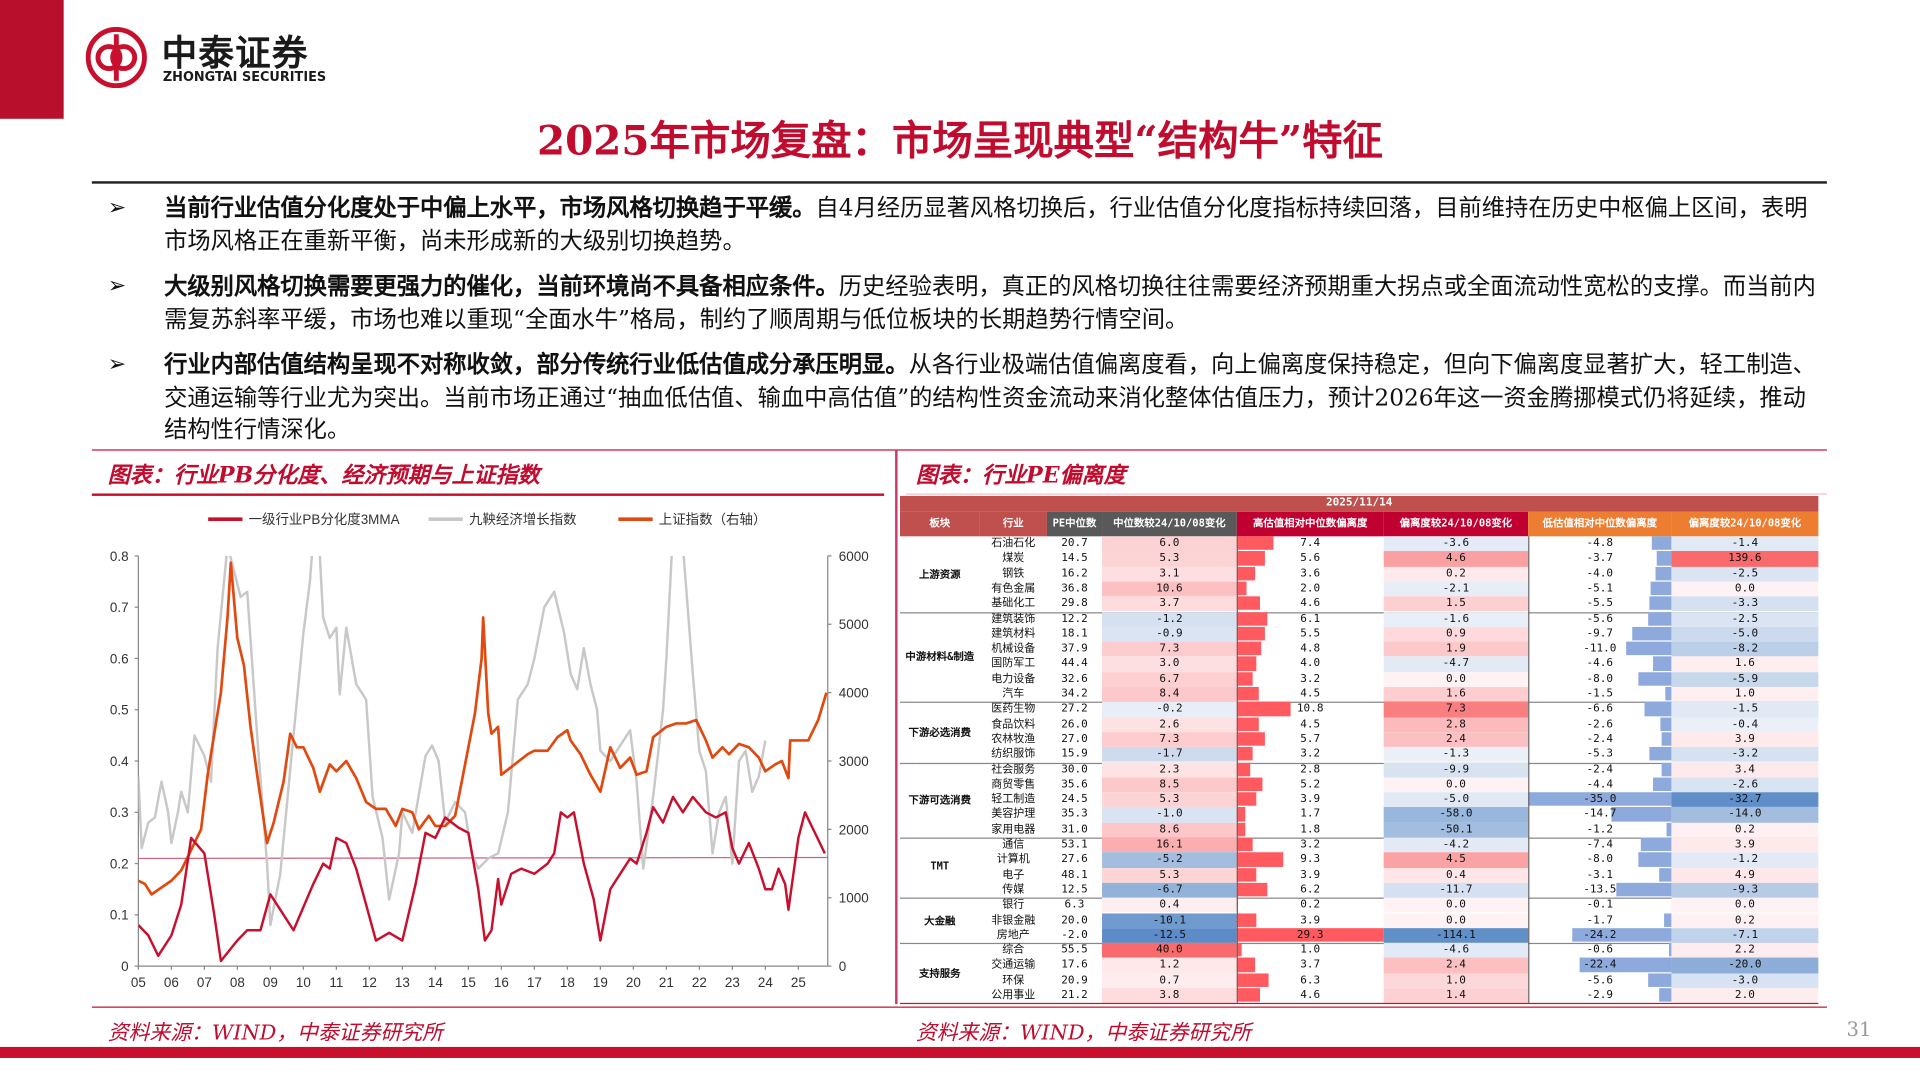 This screenshot has height=1080, width=1920. Describe the element at coordinates (1074, 769) in the screenshot. I see `pe-median: 30.0` at that location.